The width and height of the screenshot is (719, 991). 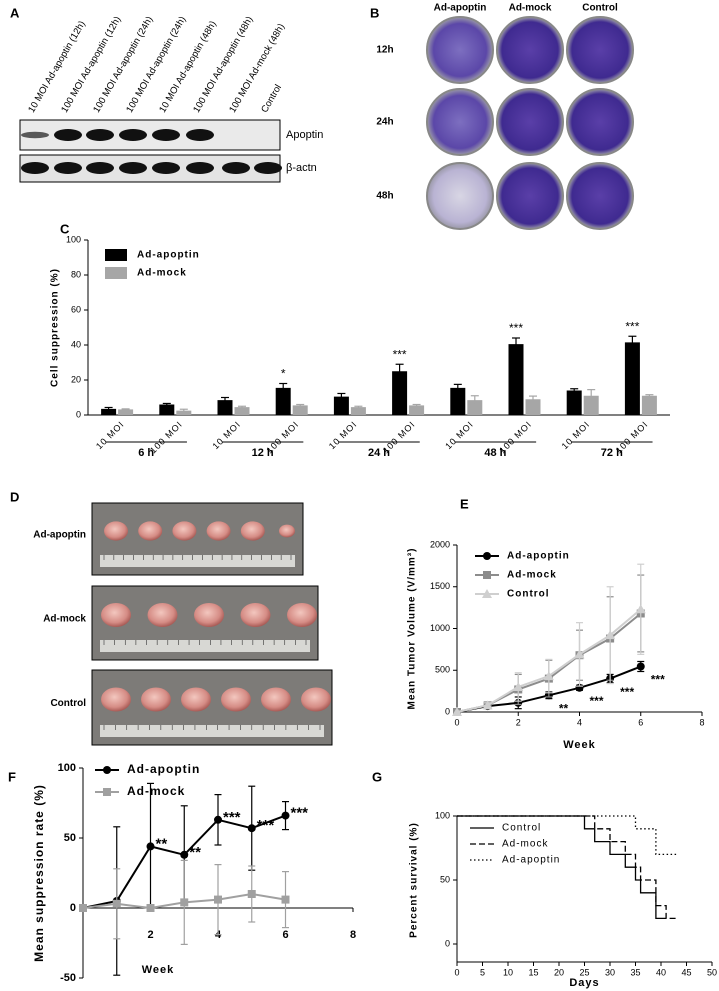 I want to click on y-tick-label: 1000, so click(x=440, y=628).